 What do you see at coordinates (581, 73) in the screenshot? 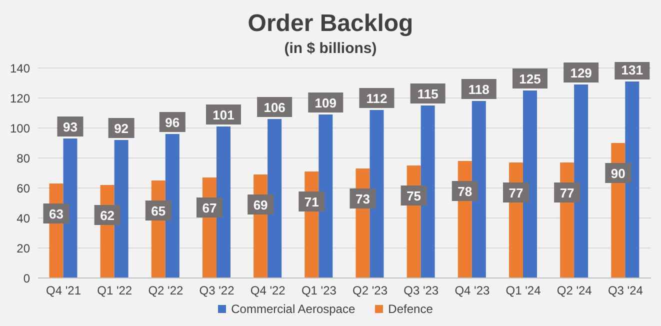
I see `data-label: 129` at bounding box center [581, 73].